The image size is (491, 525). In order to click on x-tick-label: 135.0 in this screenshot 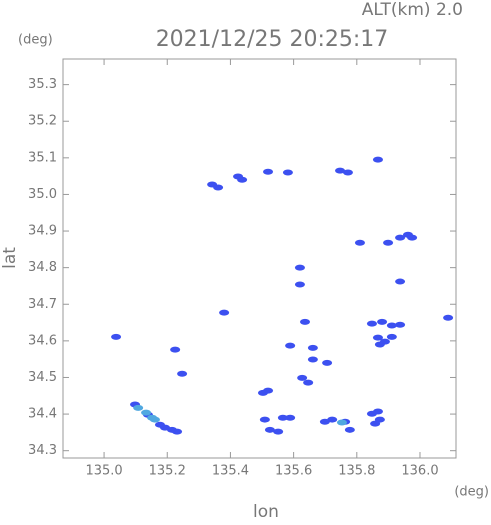, I will do `click(103, 471)`.